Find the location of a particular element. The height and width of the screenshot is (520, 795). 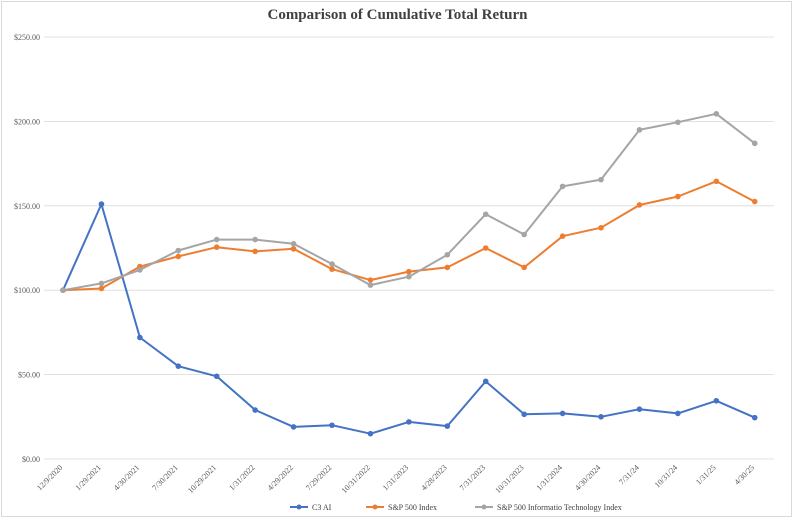

x-tick-label: 1/31/25 is located at coordinates (706, 475).